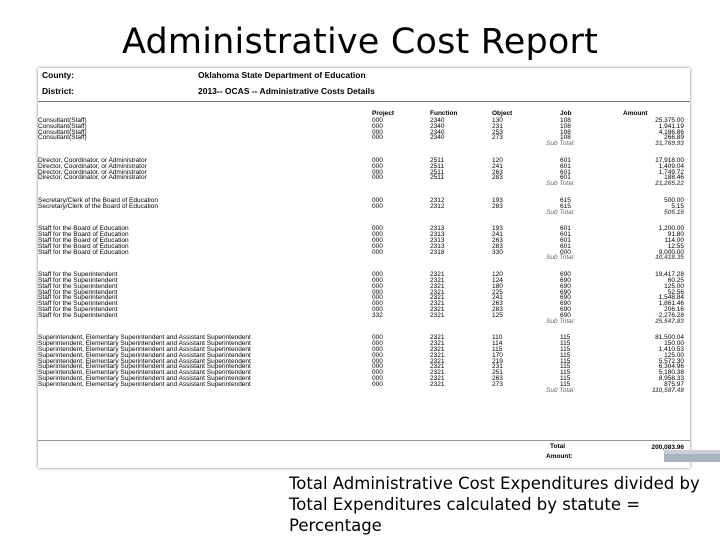  What do you see at coordinates (669, 184) in the screenshot?
I see `subtotal-amount: 21,265.22` at bounding box center [669, 184].